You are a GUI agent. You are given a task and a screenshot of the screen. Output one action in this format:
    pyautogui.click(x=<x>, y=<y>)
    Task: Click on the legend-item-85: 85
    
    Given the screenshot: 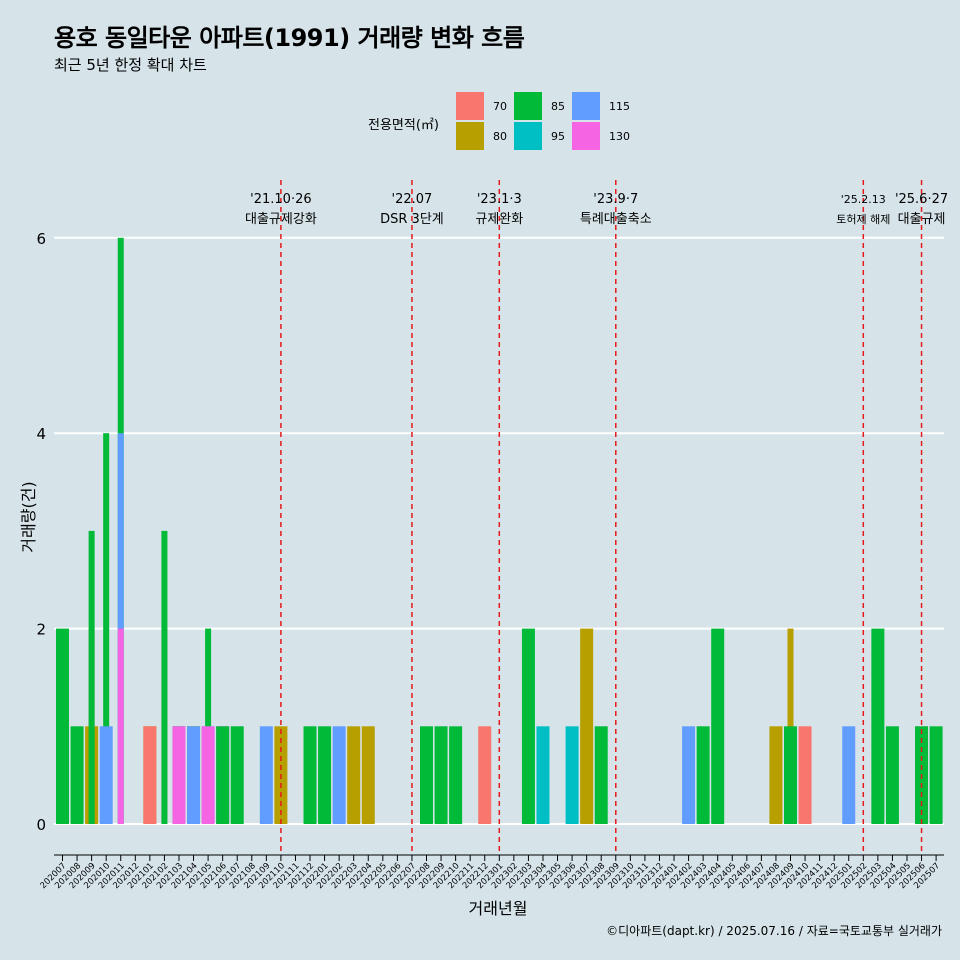 What is the action you would take?
    pyautogui.click(x=574, y=106)
    